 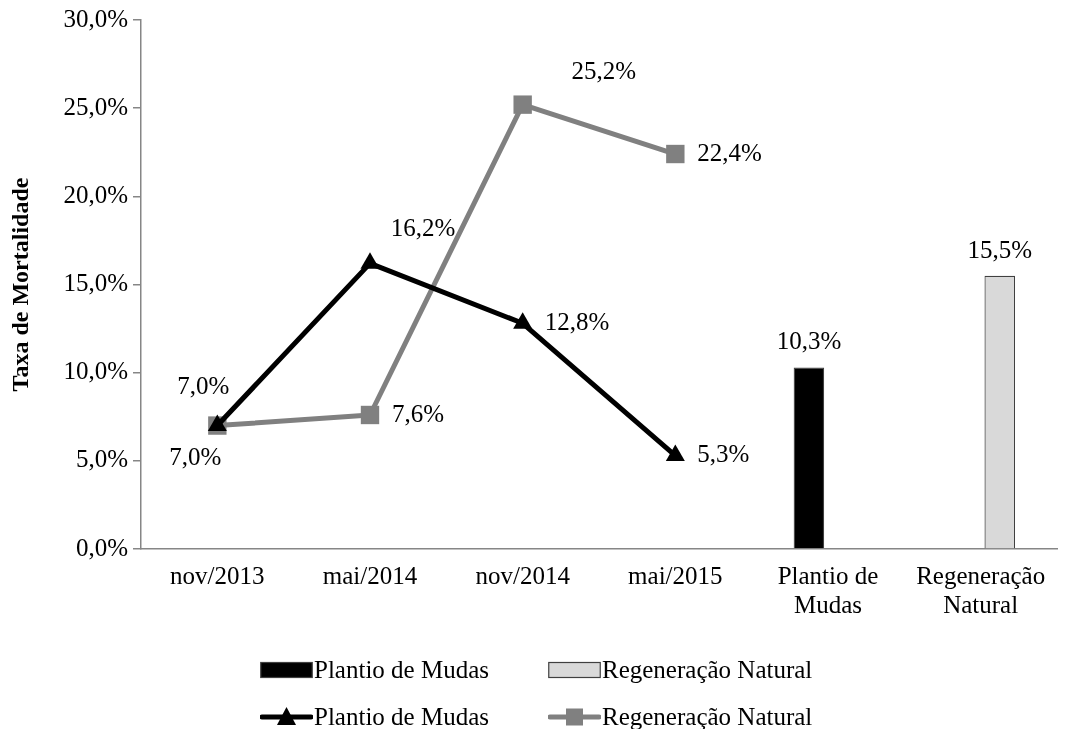 What do you see at coordinates (577, 321) in the screenshot?
I see `data-label: 12,8%` at bounding box center [577, 321].